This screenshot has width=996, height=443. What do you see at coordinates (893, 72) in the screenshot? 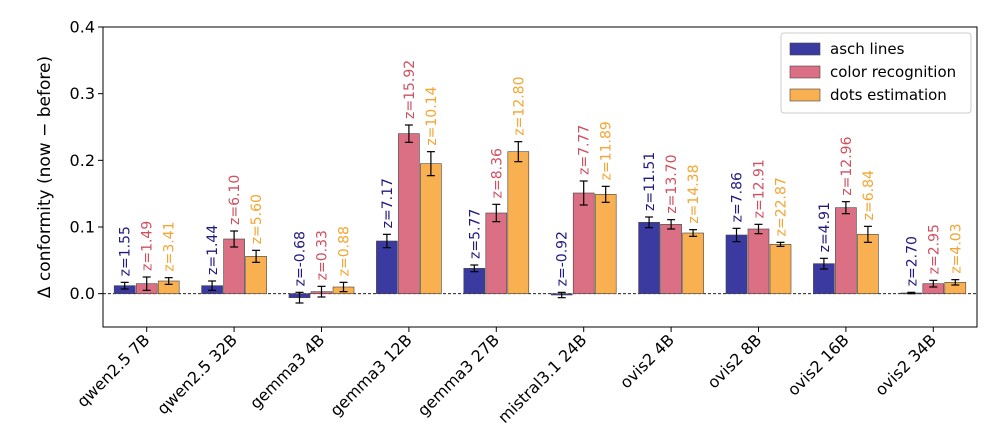
I see `legend-label: color recognition` at bounding box center [893, 72].